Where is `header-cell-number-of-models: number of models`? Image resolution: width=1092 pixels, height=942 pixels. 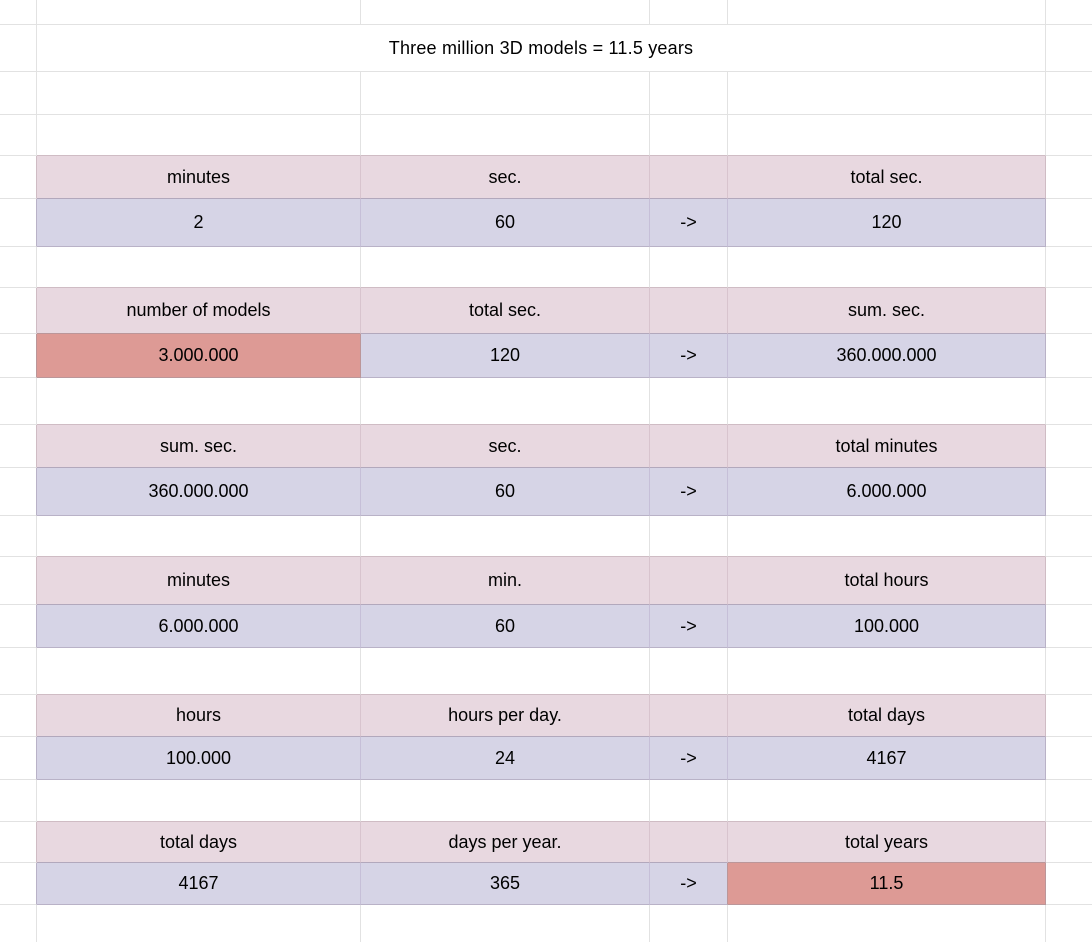 header-cell-number-of-models: number of models is located at coordinates (199, 311).